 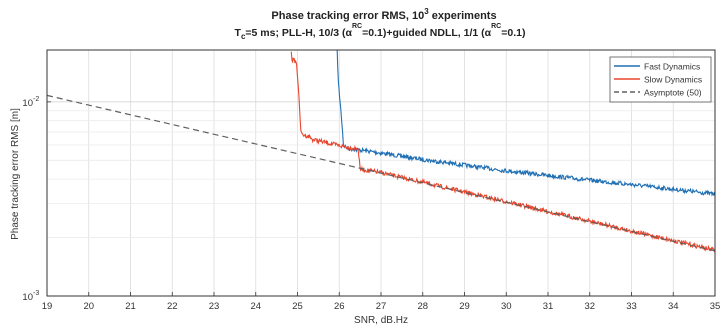 What do you see at coordinates (422, 306) in the screenshot?
I see `x-tick-label: 28` at bounding box center [422, 306].